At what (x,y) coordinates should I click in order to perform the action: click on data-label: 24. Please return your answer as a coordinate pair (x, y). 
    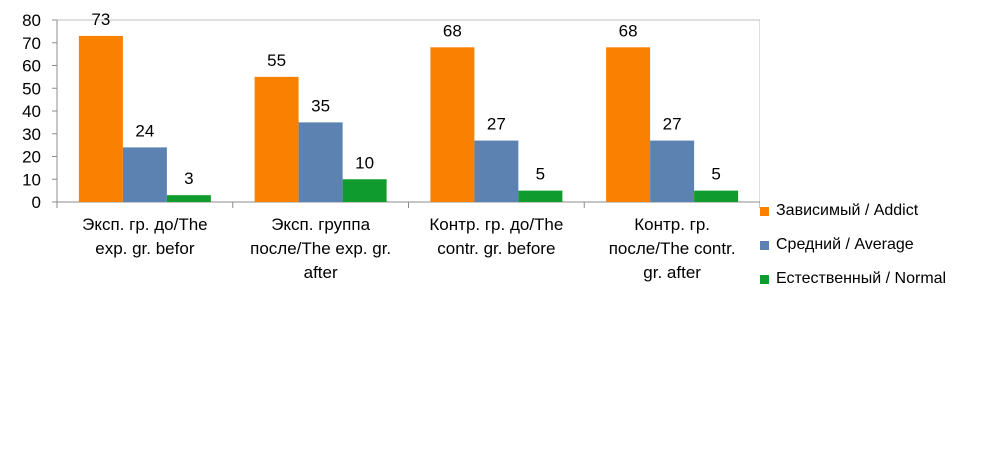
    Looking at the image, I should click on (144, 130).